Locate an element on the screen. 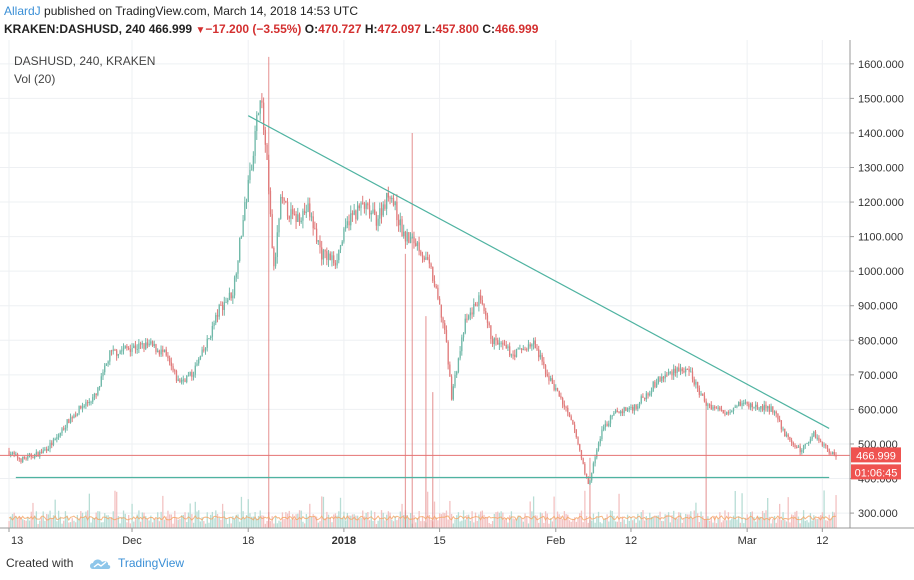 Image resolution: width=914 pixels, height=580 pixels. y-tick-label: 600.000 is located at coordinates (878, 410).